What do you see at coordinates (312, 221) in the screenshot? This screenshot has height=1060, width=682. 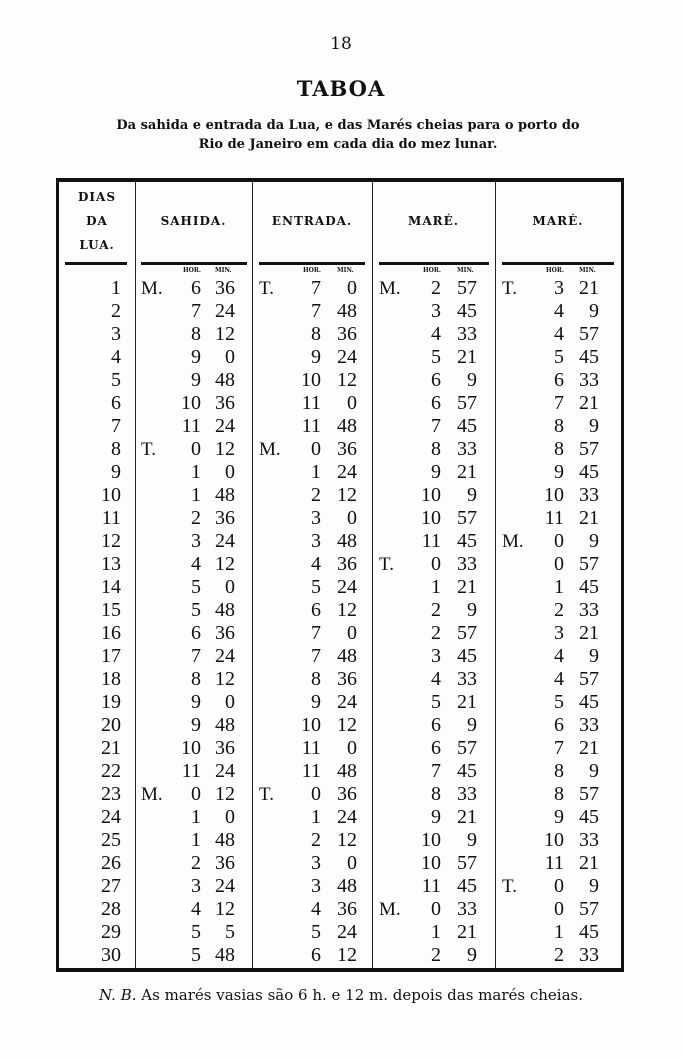 I see `header-entrada: ENTRADA.` at bounding box center [312, 221].